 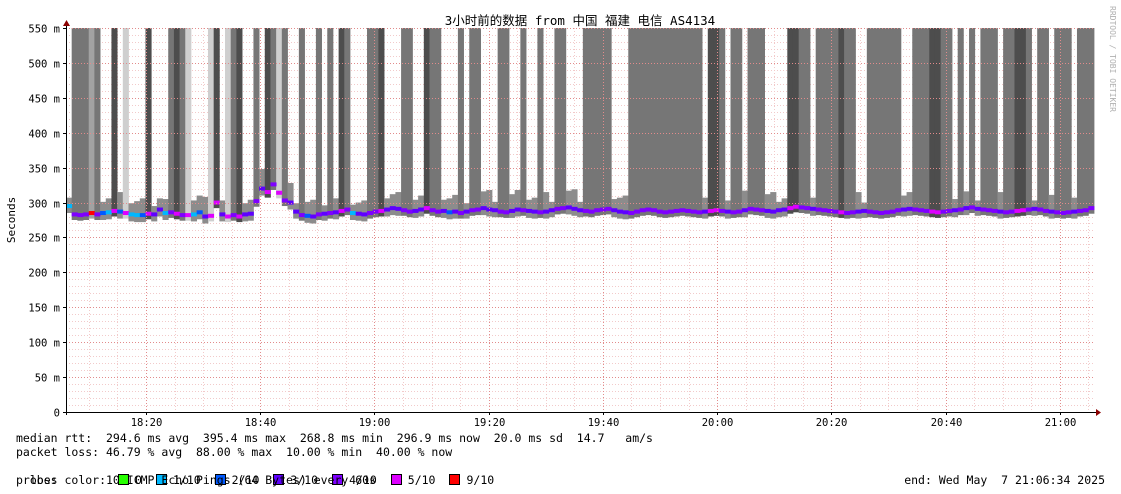 I want to click on end-time: end: Wed May 7 21:06:34 2025, so click(x=1004, y=480).